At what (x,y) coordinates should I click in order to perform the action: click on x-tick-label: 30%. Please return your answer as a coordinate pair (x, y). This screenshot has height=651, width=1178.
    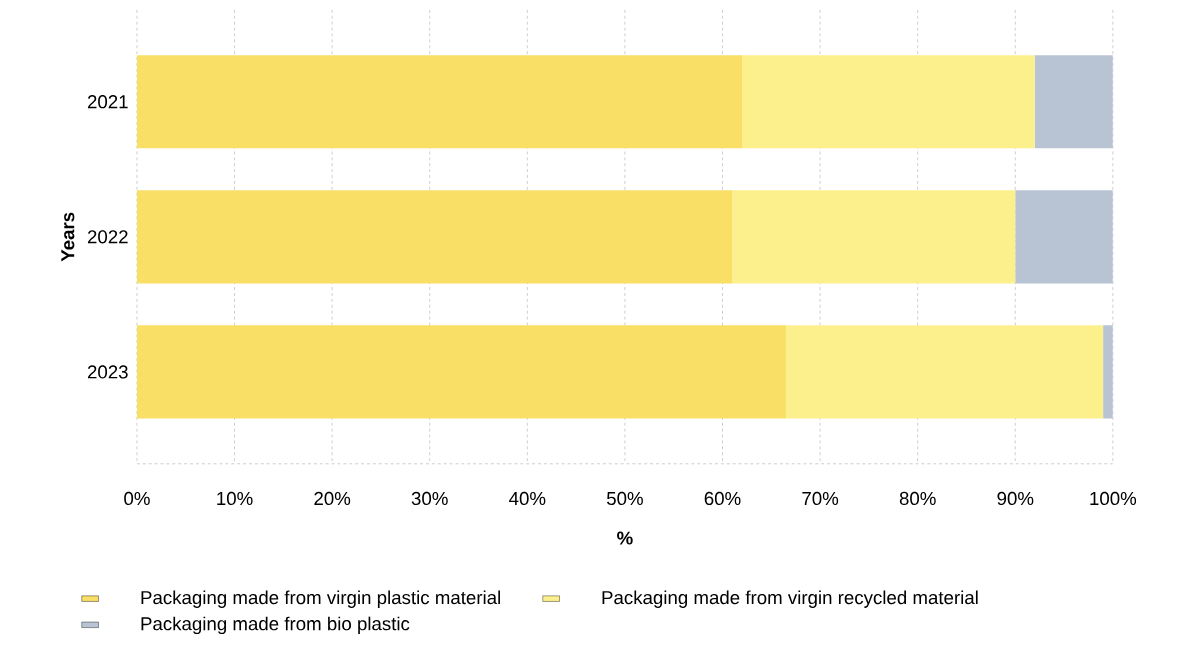
    Looking at the image, I should click on (429, 498).